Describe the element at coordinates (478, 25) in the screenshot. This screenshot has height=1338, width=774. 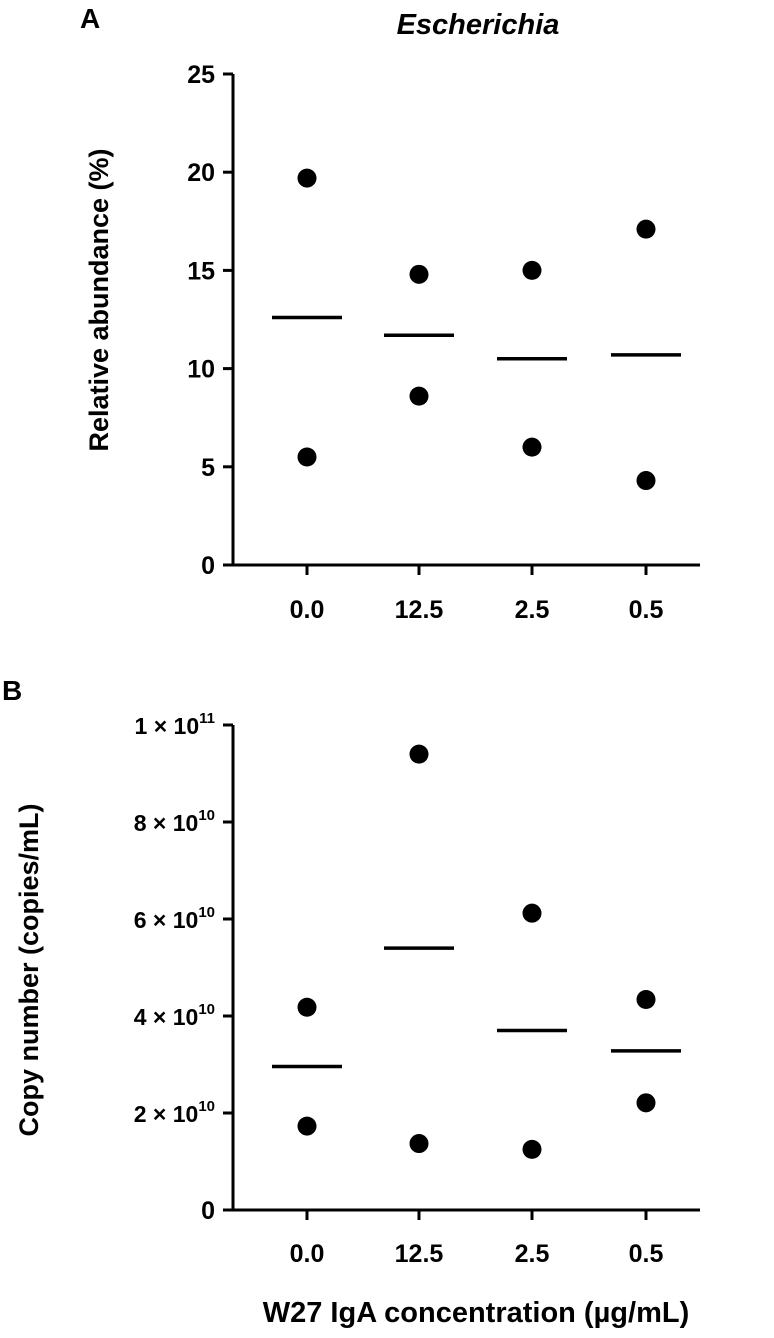
I see `chart-title: Escherichia` at that location.